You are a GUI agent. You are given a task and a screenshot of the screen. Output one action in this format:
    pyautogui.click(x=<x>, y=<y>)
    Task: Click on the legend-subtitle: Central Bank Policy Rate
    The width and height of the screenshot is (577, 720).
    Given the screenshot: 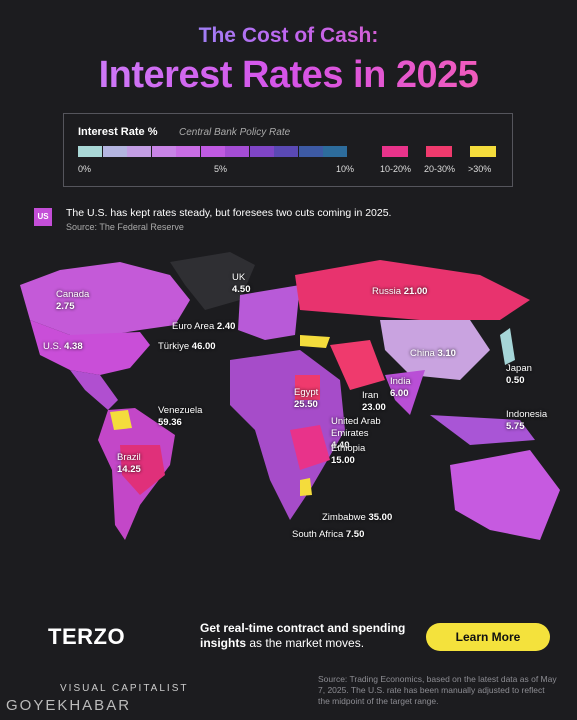 What is the action you would take?
    pyautogui.click(x=235, y=132)
    